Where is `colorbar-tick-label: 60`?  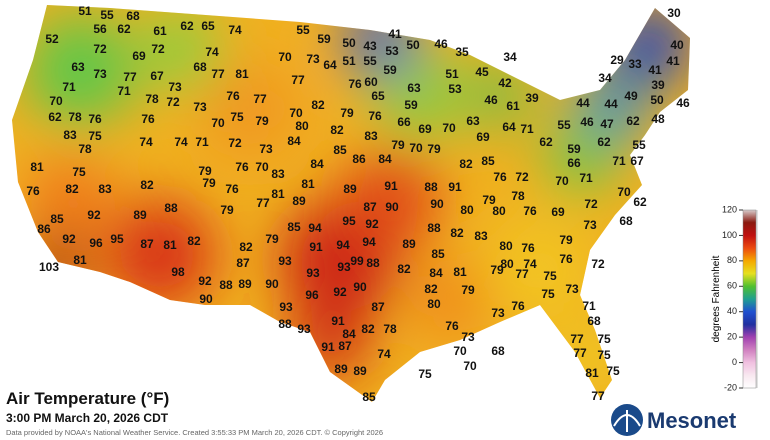 colorbar-tick-label: 60 is located at coordinates (732, 286).